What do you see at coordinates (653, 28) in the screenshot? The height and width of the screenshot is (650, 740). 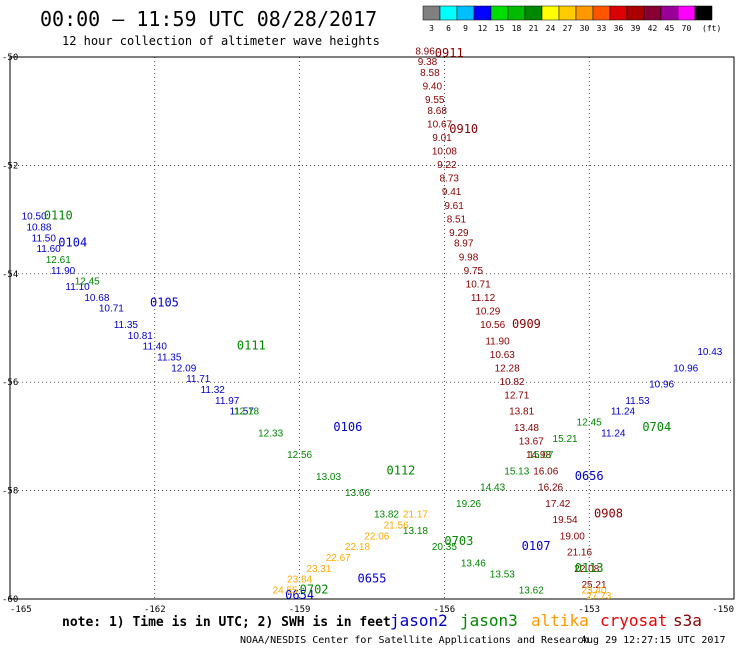 I see `colorbar-label: 42` at bounding box center [653, 28].